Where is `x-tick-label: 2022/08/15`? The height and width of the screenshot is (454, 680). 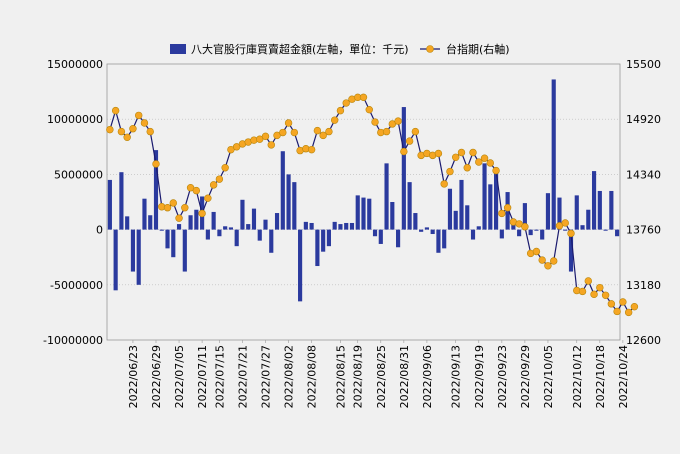
x-tick-label: 2022/08/15 is located at coordinates (340, 376).